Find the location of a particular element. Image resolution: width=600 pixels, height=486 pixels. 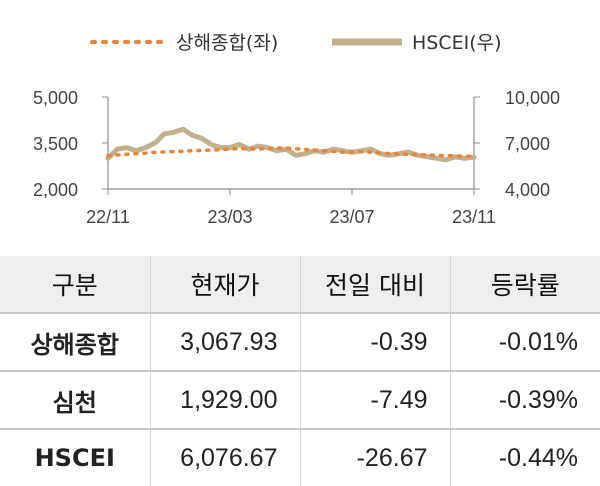

header-change: 전일 대비 is located at coordinates (374, 284).